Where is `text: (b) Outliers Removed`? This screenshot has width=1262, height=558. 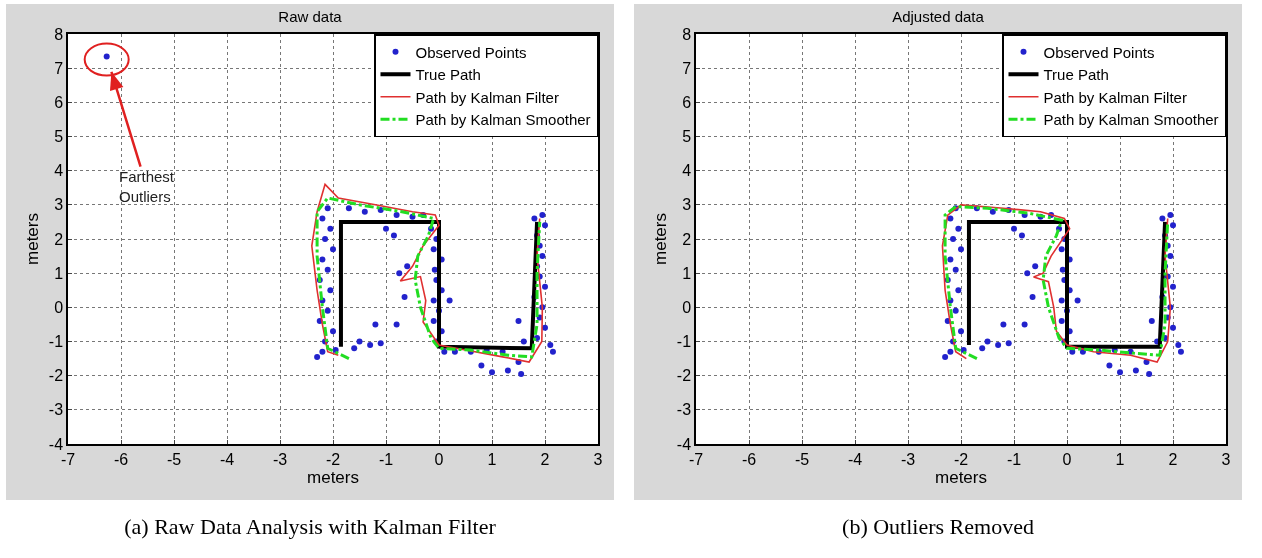
text: (b) Outliers Removed is located at coordinates (938, 527).